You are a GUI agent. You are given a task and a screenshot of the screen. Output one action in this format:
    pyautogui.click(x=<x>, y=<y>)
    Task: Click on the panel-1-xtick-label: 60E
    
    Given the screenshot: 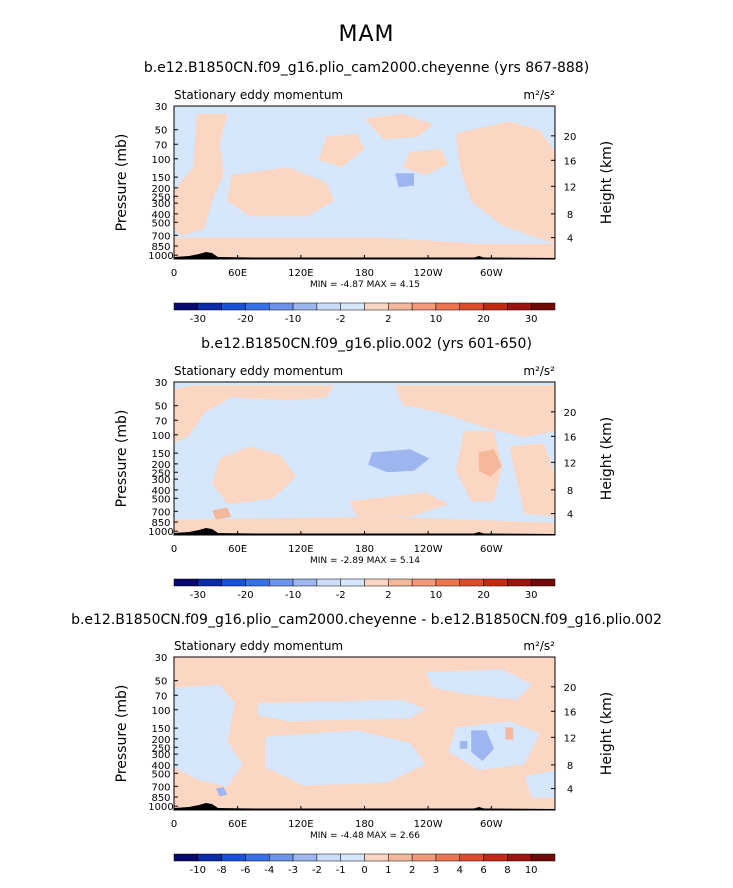 What is the action you would take?
    pyautogui.click(x=237, y=273)
    